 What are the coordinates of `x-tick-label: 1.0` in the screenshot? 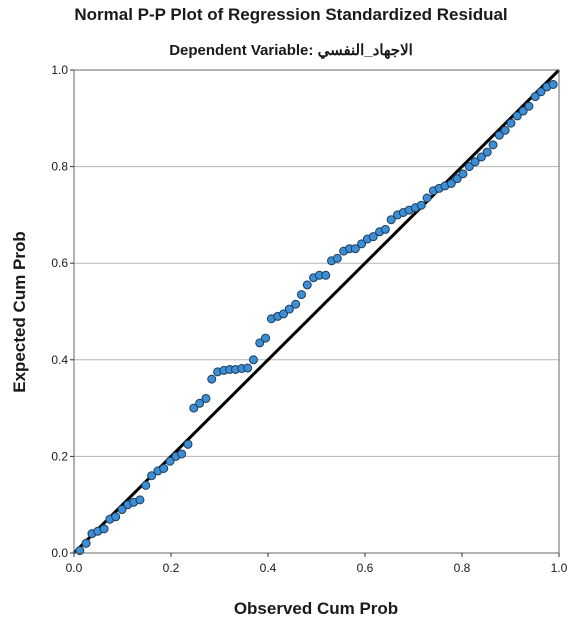 It's located at (559, 568).